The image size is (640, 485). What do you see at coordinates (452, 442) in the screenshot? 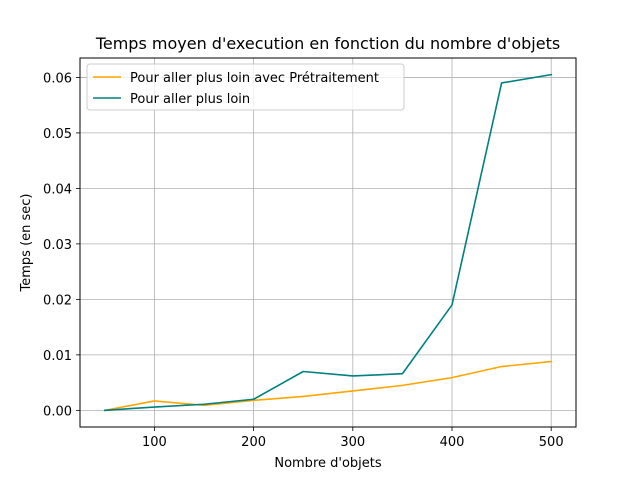
I see `x-tick-label: 400` at bounding box center [452, 442].